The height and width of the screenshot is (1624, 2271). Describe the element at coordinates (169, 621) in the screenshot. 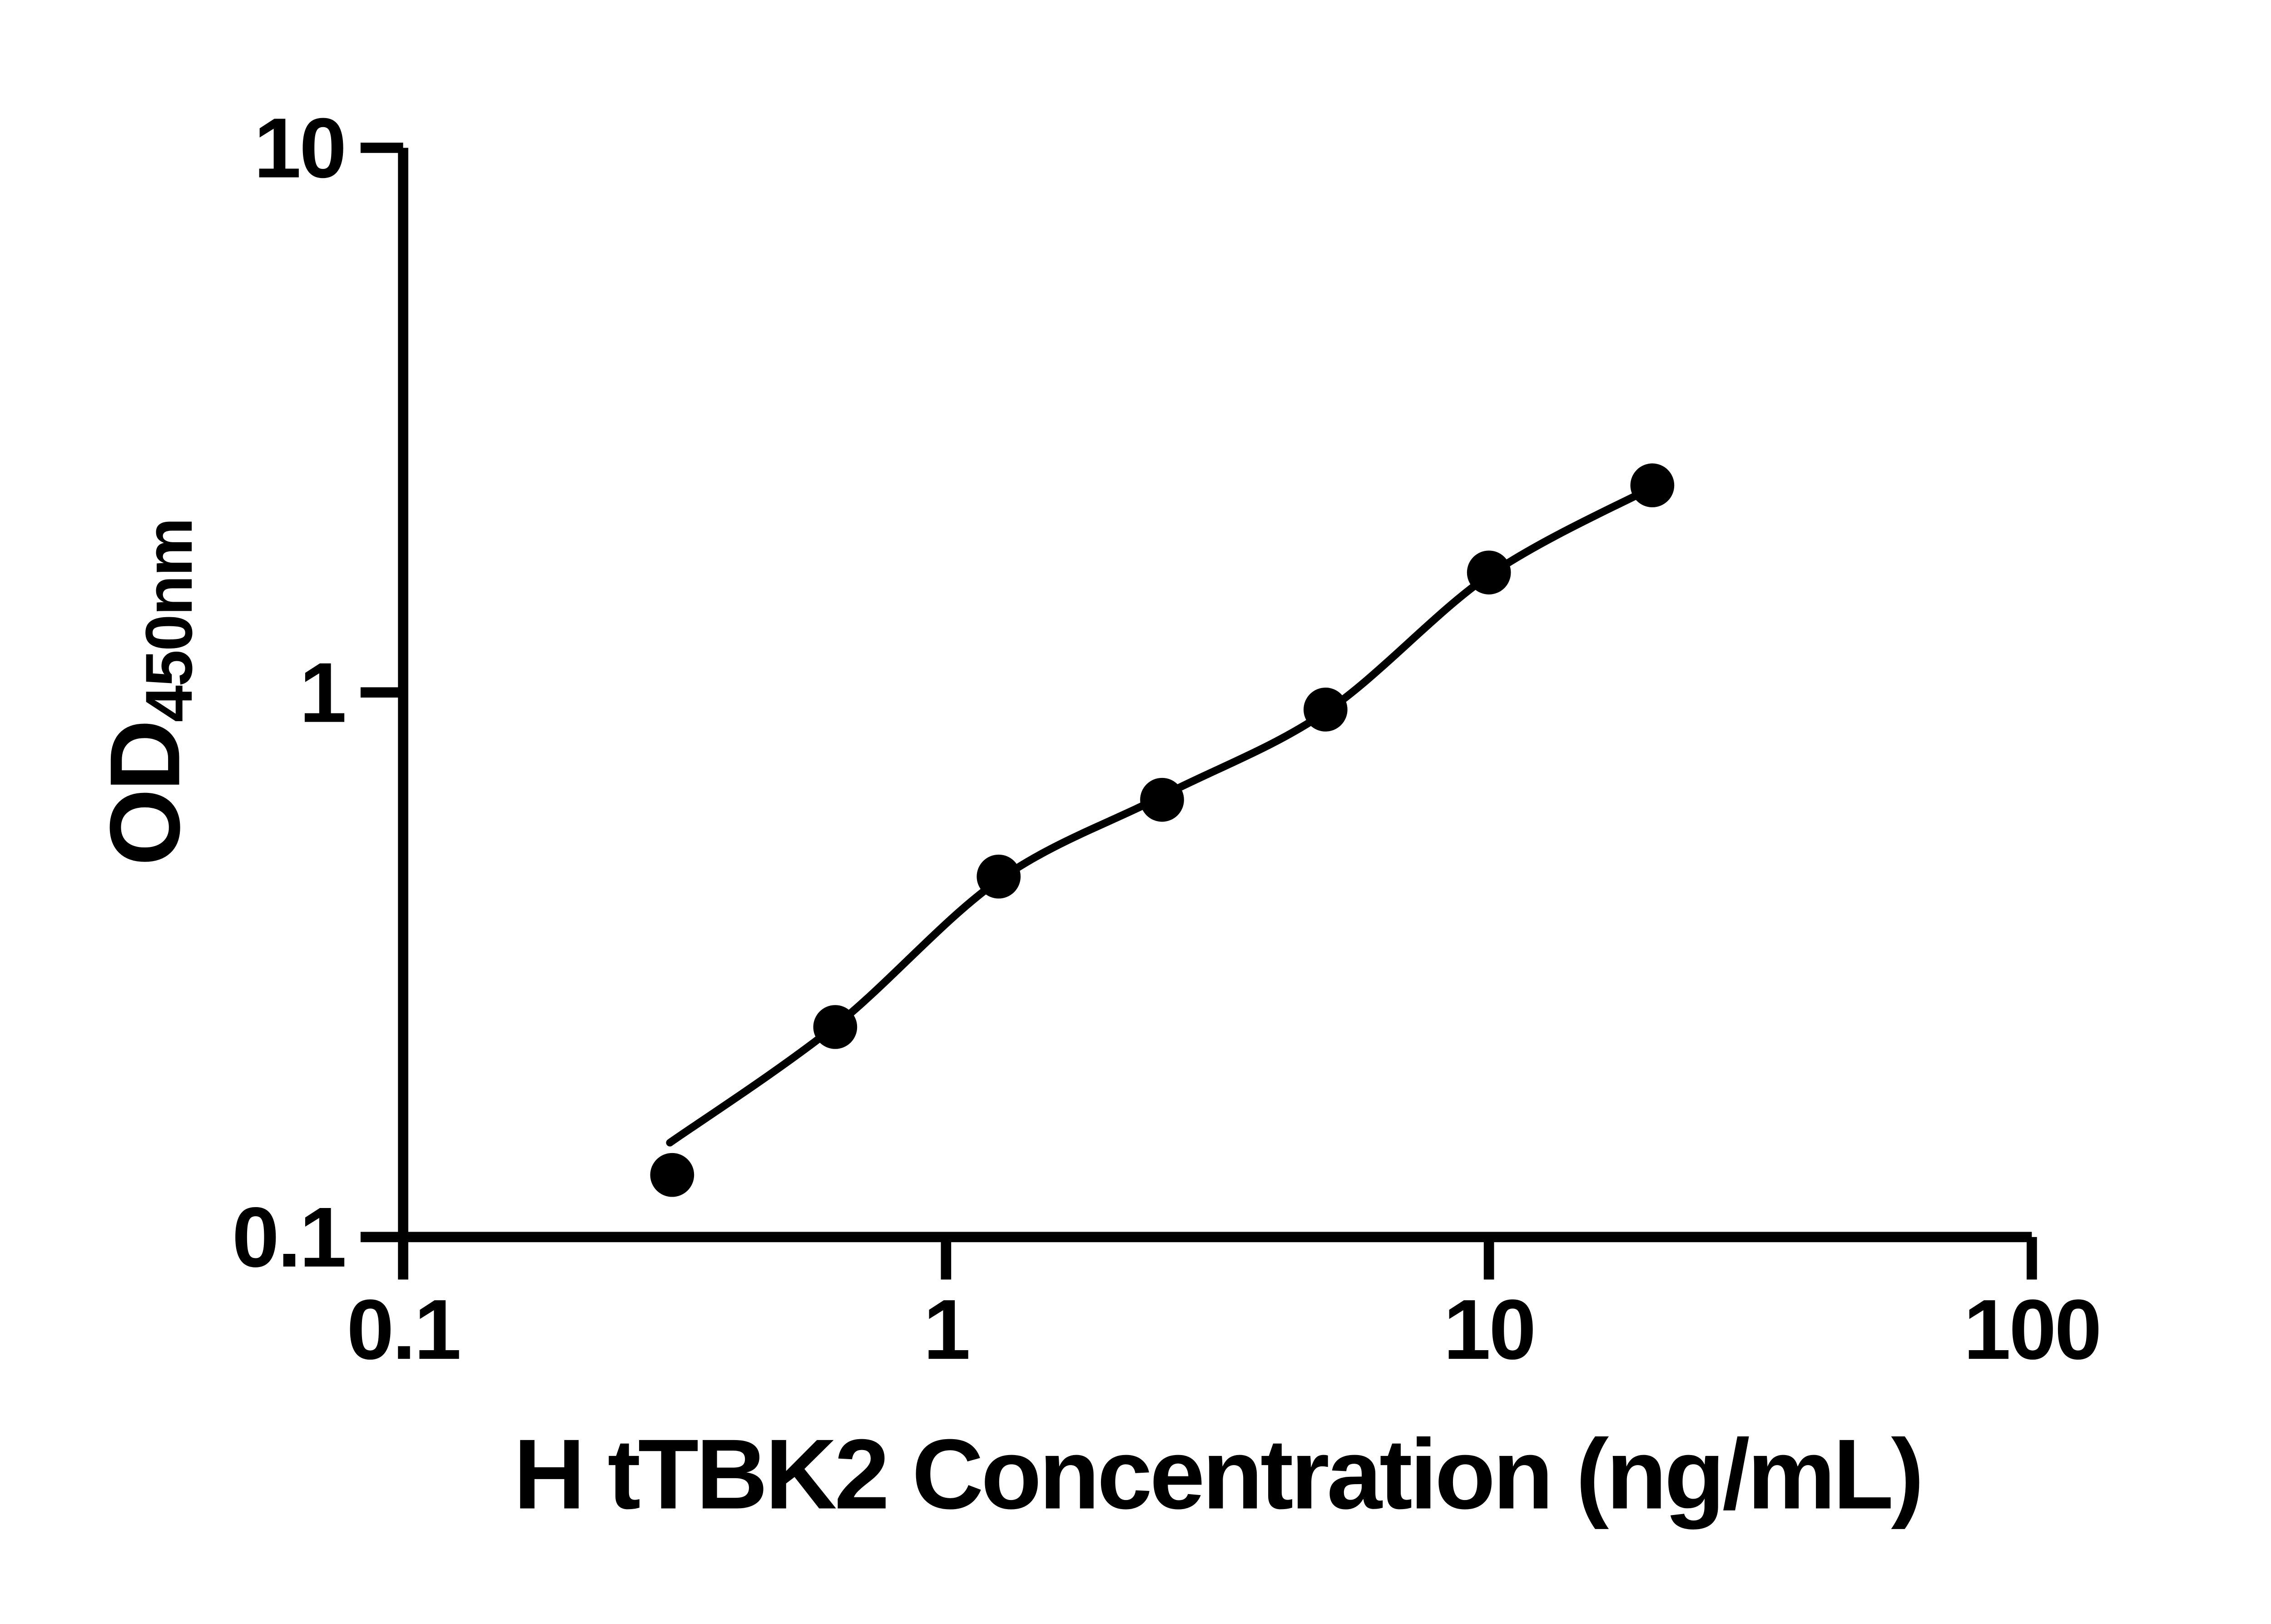

I see `y-axis-title-subscript: 450nm` at that location.